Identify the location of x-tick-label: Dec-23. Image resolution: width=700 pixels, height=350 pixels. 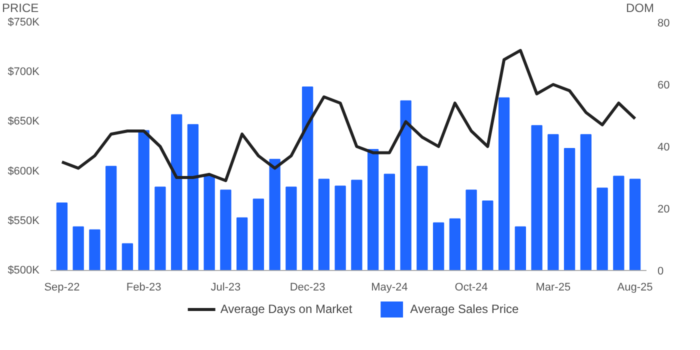
(308, 288).